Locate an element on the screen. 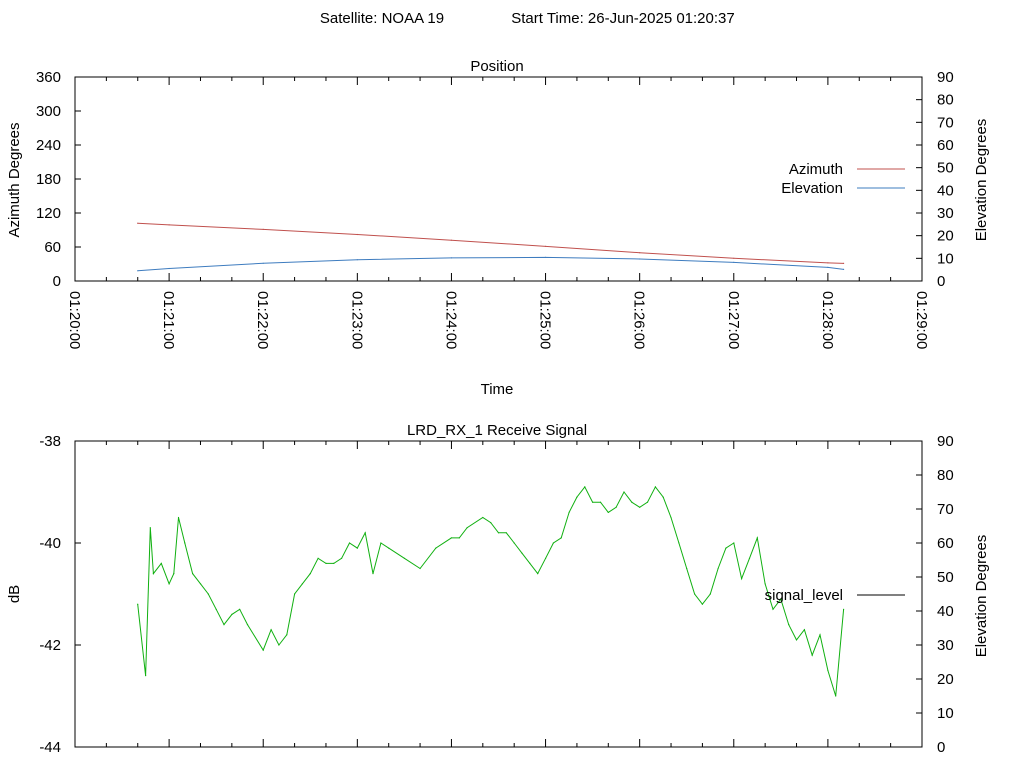  y-tick-label: 120 is located at coordinates (48, 213).